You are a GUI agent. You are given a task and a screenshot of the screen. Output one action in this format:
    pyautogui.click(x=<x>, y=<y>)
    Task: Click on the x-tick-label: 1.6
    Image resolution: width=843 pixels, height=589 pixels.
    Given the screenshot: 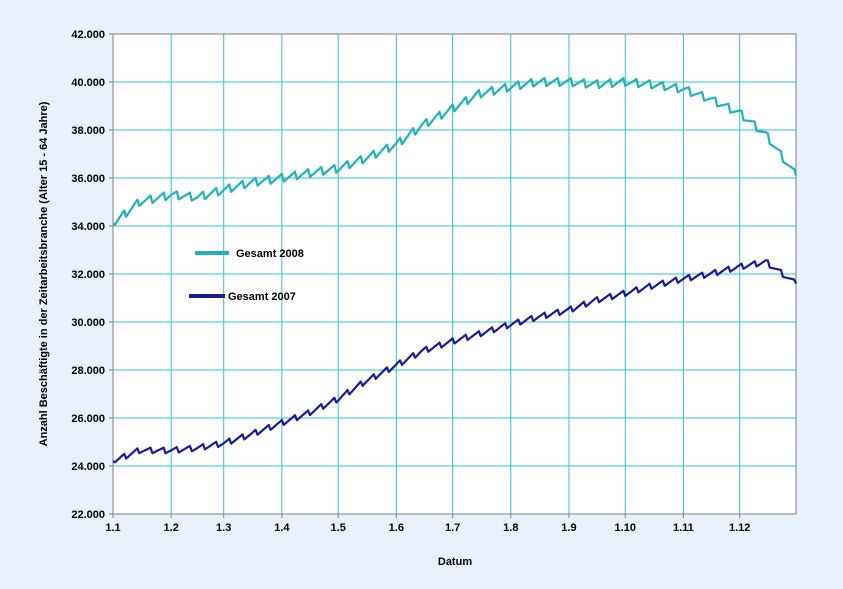 What is the action you would take?
    pyautogui.click(x=396, y=528)
    